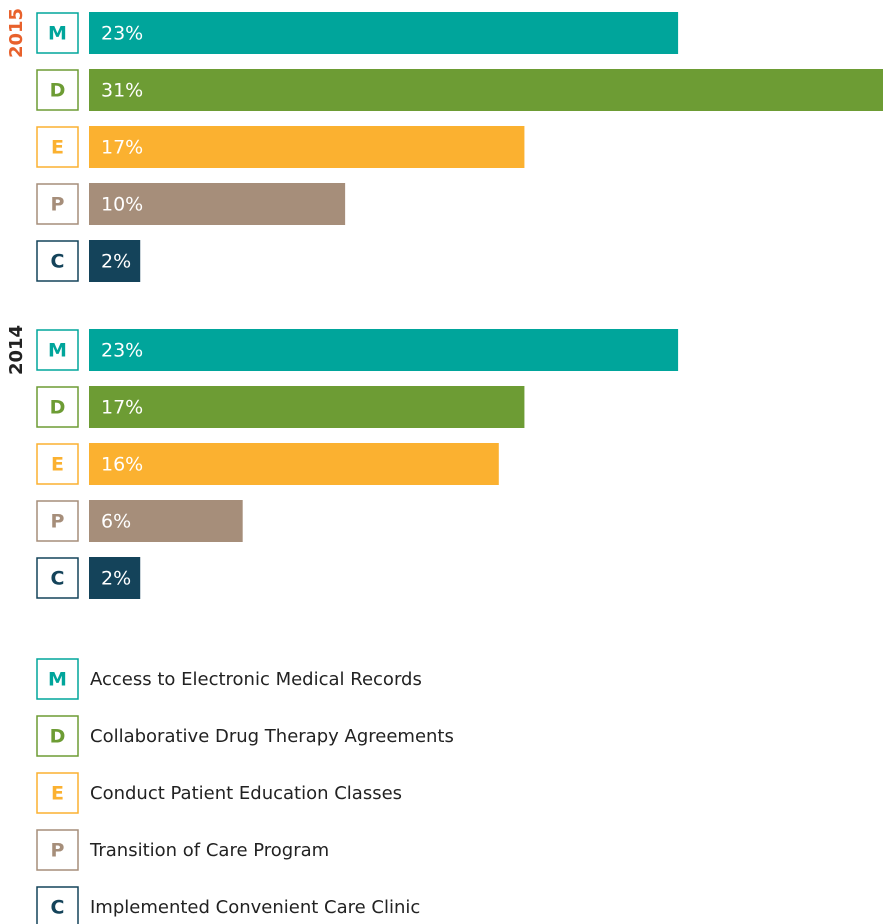  What do you see at coordinates (255, 907) in the screenshot?
I see `legend-label: Implemented Convenient Care Clinic` at bounding box center [255, 907].